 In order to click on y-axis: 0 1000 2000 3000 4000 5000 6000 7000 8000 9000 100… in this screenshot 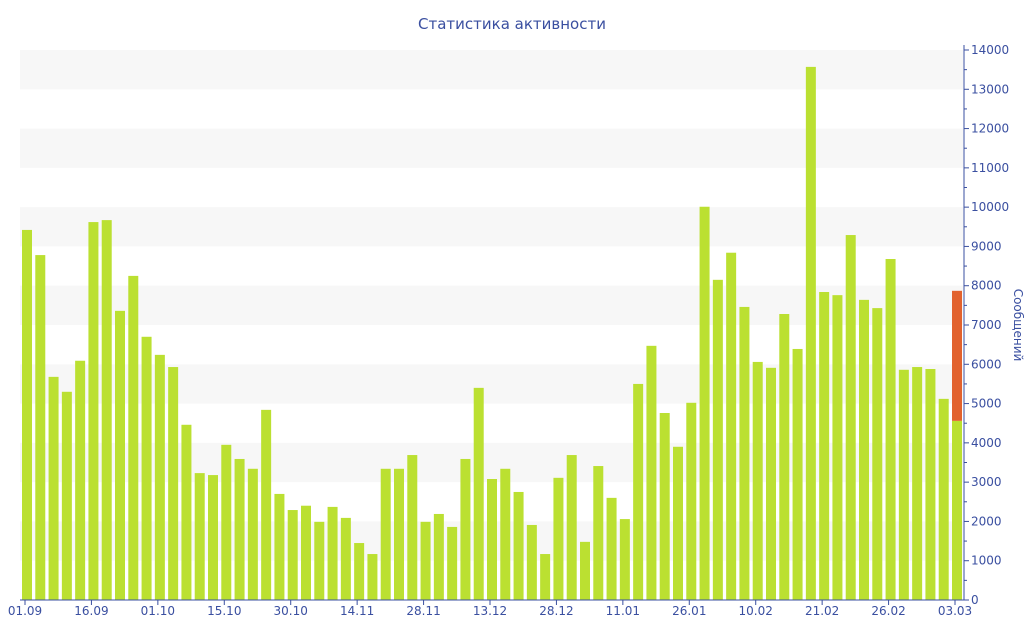, I will do `click(986, 325)`.